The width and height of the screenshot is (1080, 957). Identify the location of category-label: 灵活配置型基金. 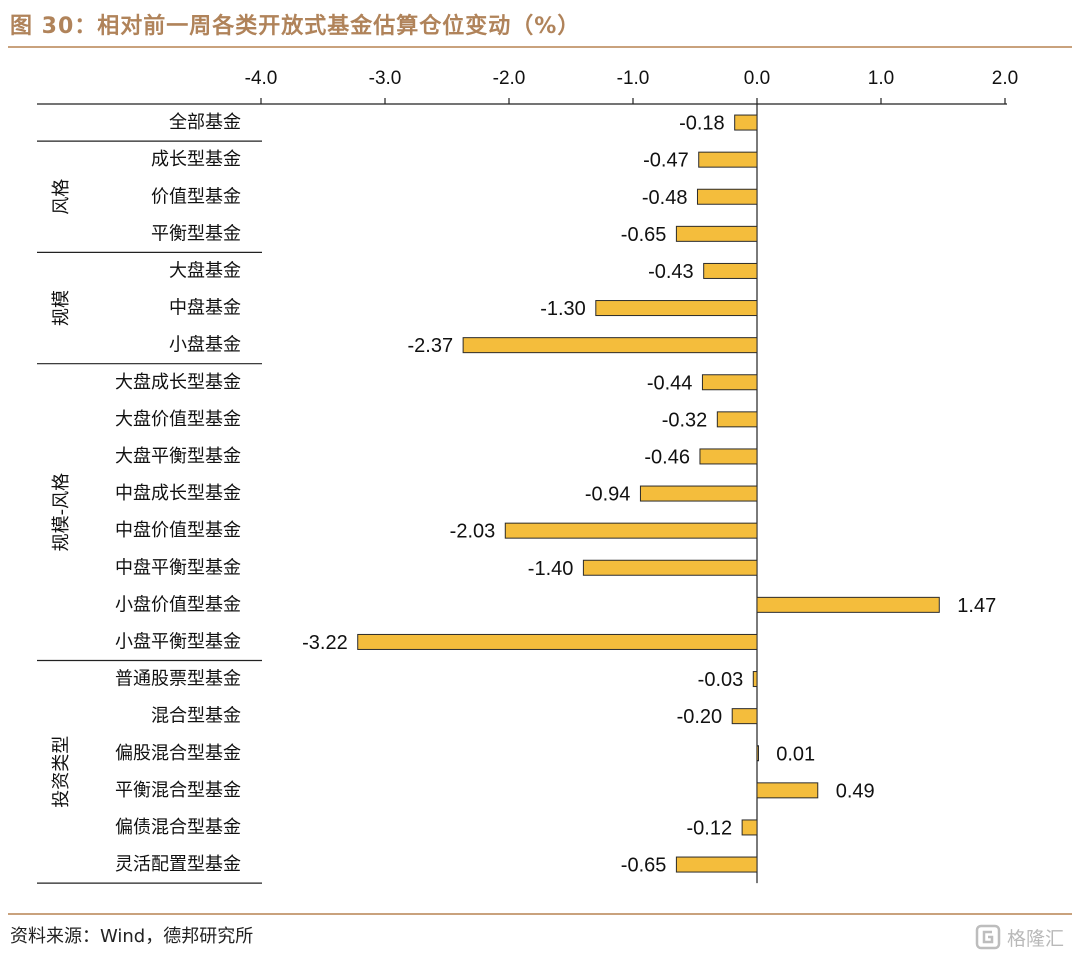
(178, 864).